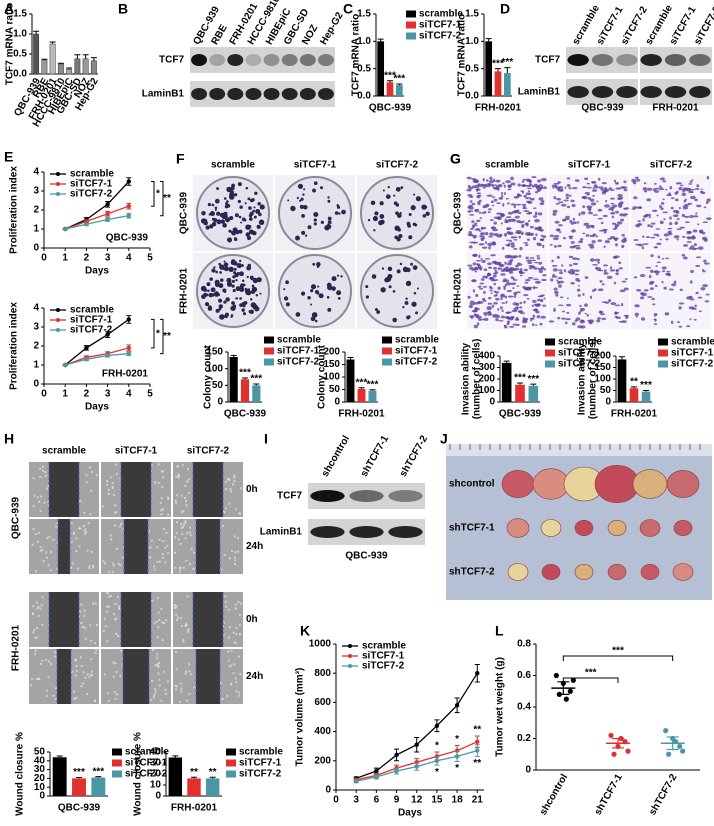 Image resolution: width=714 pixels, height=826 pixels. Describe the element at coordinates (266, 439) in the screenshot. I see `panel-letter: I` at that location.